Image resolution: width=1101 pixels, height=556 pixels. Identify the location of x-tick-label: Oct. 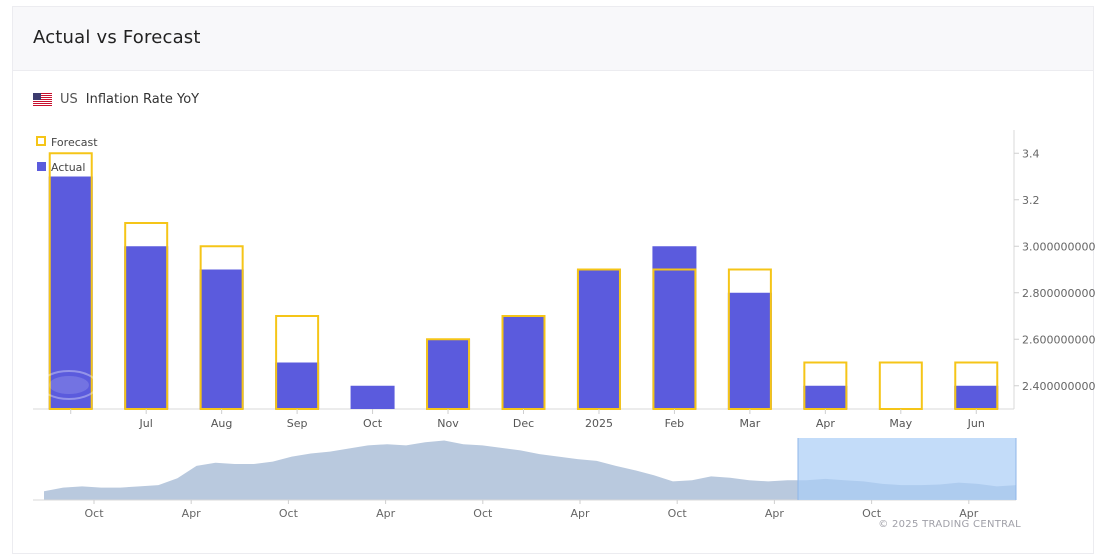
(373, 423).